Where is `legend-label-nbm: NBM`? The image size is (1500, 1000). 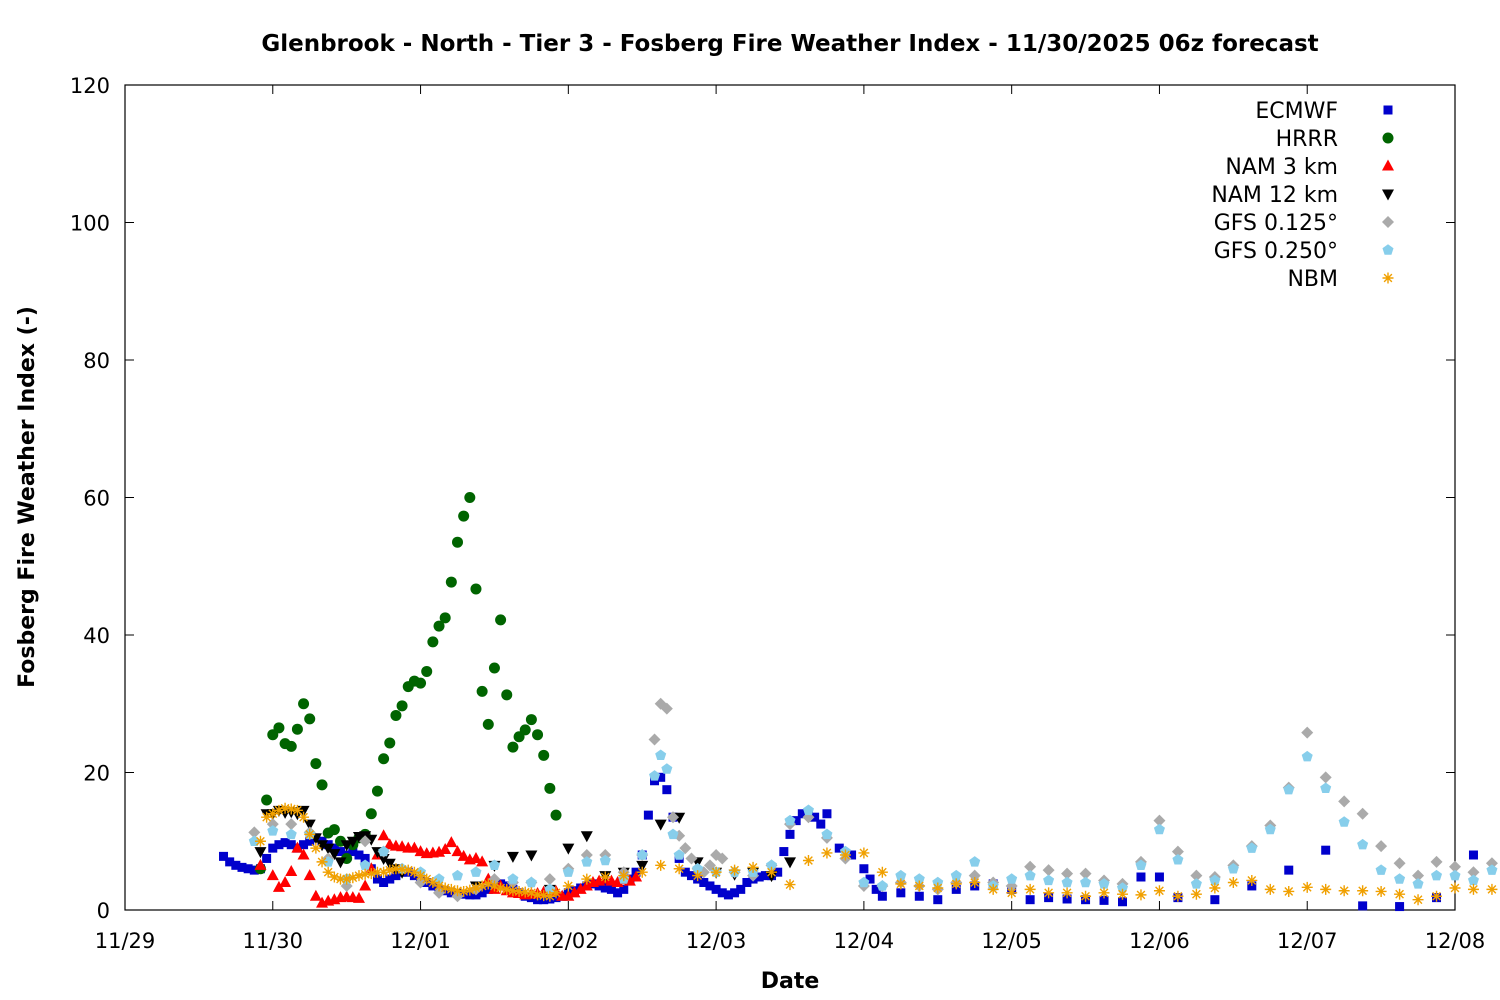 legend-label-nbm: NBM is located at coordinates (1312, 279).